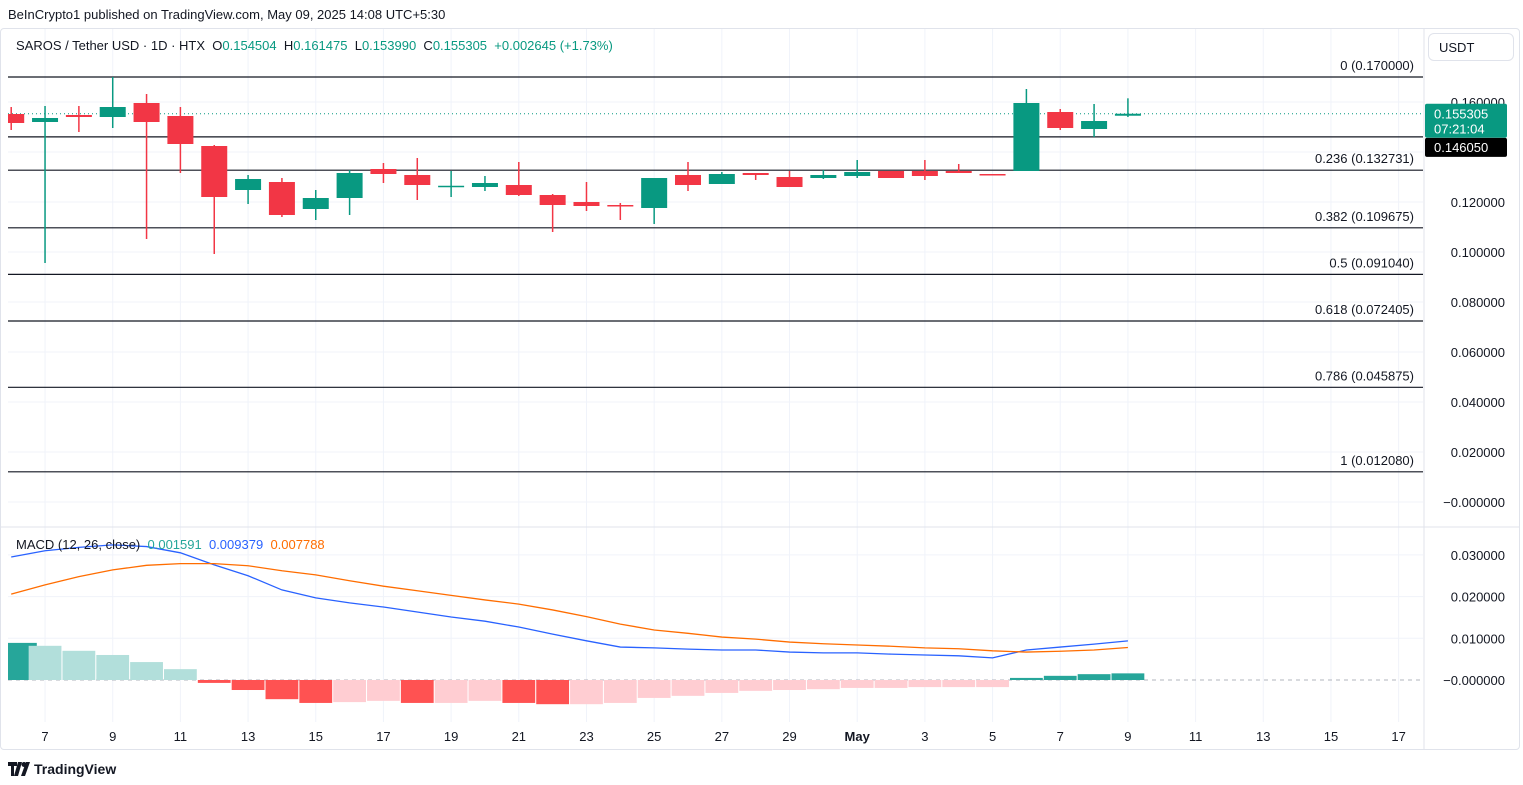 The height and width of the screenshot is (785, 1523). I want to click on x-tick-label: 23, so click(586, 736).